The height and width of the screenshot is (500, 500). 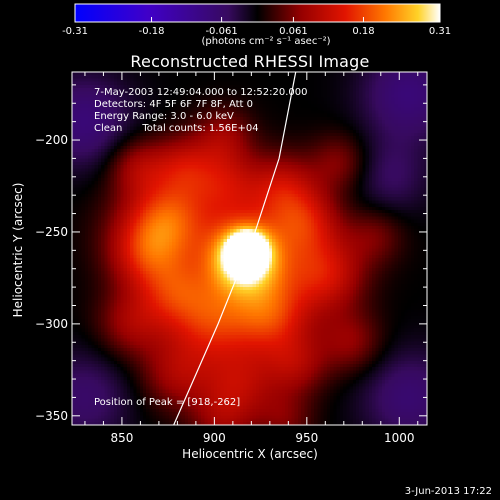 I want to click on colorbar: -0.31 -0.18 -0.061 0.061 0.18 0.31, so click(x=256, y=20).